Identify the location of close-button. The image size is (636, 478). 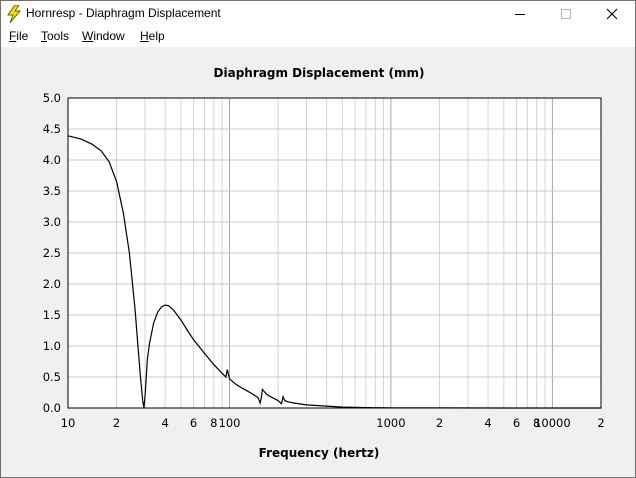
(612, 14).